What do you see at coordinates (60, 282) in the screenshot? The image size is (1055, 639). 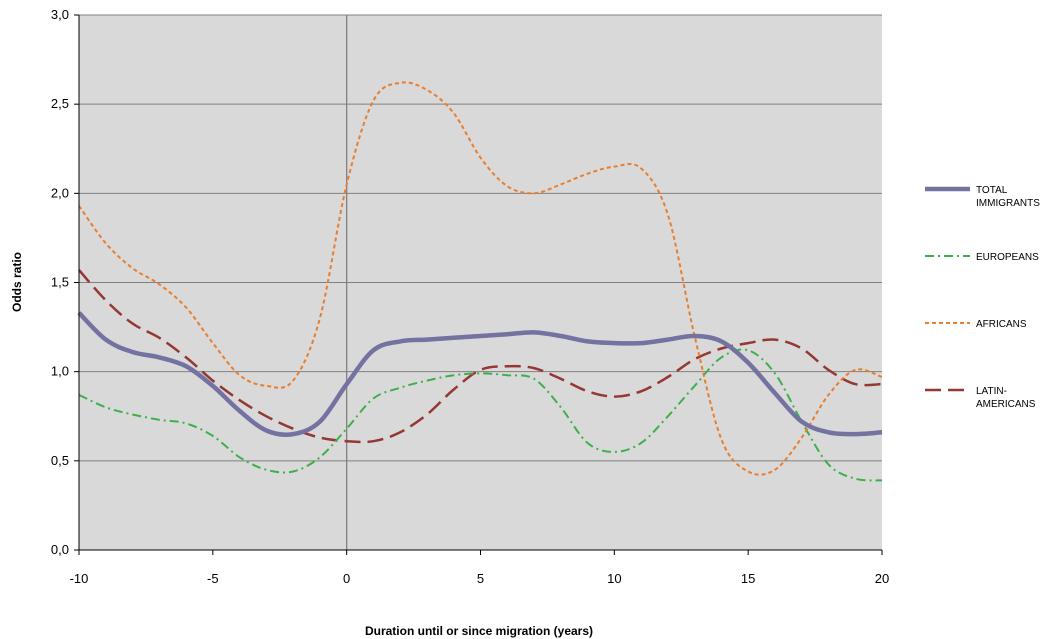 I see `y-tick-label: 1,5` at bounding box center [60, 282].